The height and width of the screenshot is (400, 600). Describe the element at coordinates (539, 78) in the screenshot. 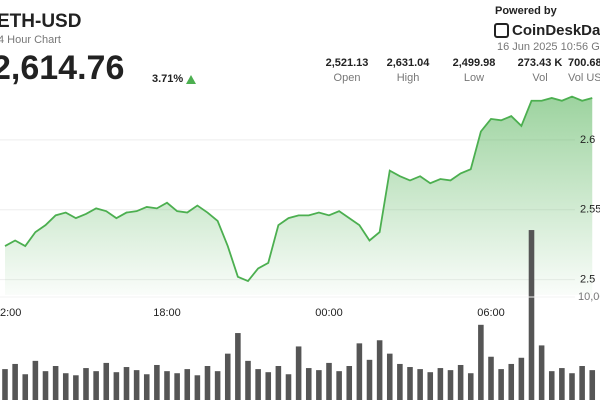

I see `stat-label: Vol` at that location.